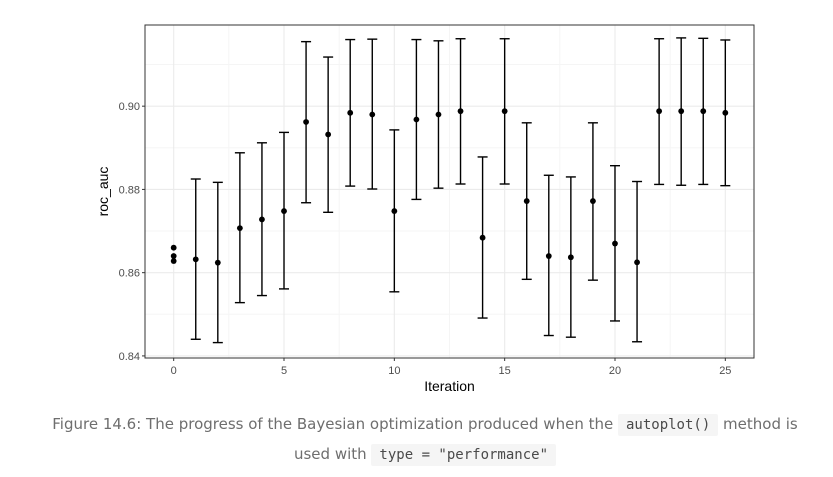 This screenshot has height=477, width=833. I want to click on x-tick-label: 25, so click(725, 371).